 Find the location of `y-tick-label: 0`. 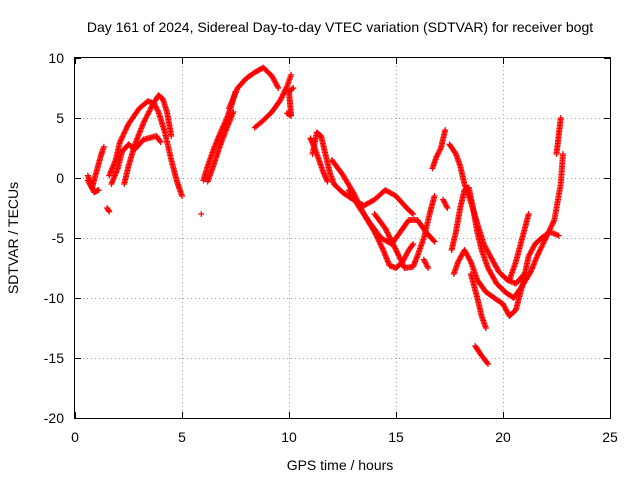

y-tick-label: 0 is located at coordinates (60, 178).